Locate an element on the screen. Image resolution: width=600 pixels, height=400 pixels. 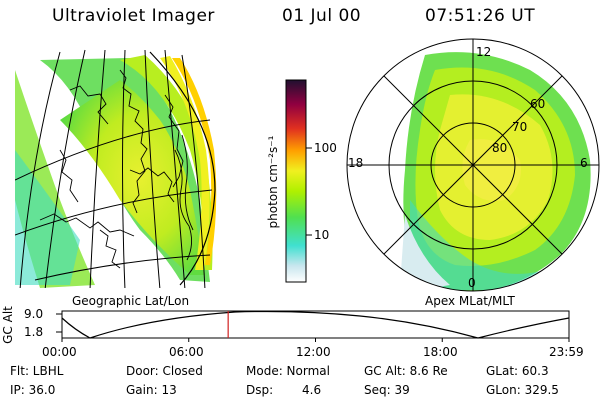
geographic-label: Geographic Lat/Lon is located at coordinates (131, 301).